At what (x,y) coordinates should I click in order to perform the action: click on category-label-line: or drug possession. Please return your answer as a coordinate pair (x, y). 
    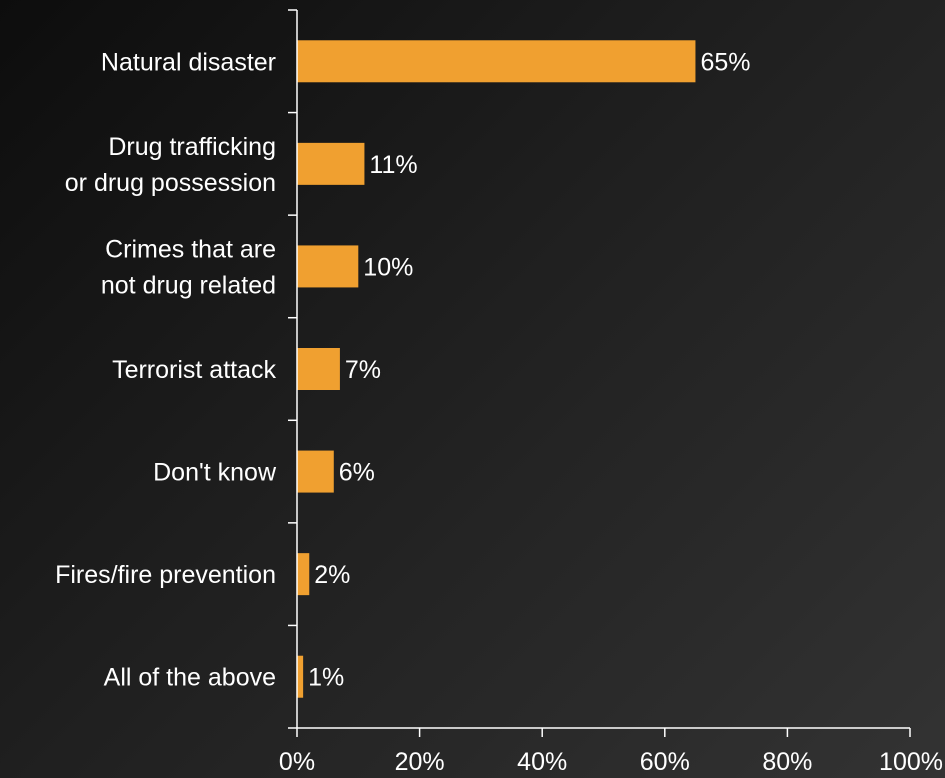
    Looking at the image, I should click on (170, 183).